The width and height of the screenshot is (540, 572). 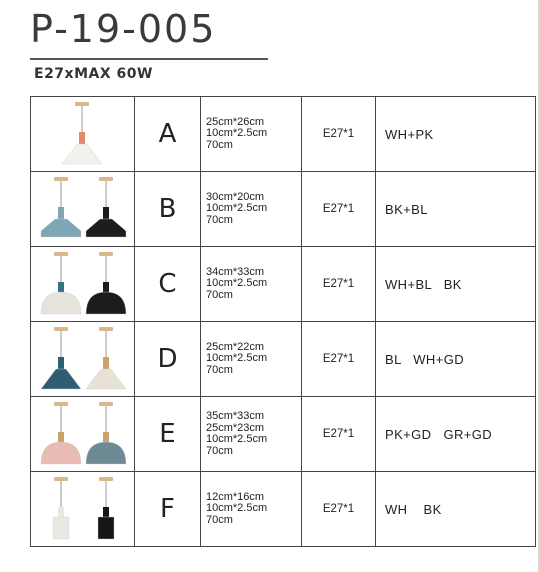 I want to click on dimensions-cell: 25cm*22cm 10cm*2.5cm 70cm, so click(x=251, y=359).